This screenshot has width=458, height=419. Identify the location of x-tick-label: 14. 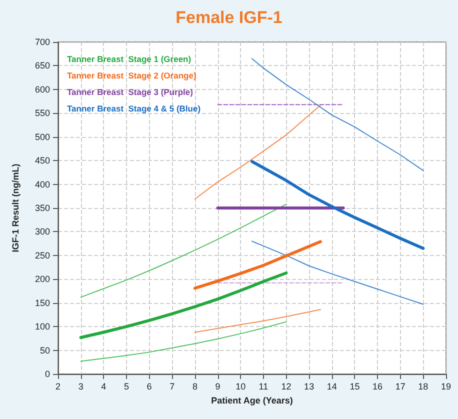
(331, 387).